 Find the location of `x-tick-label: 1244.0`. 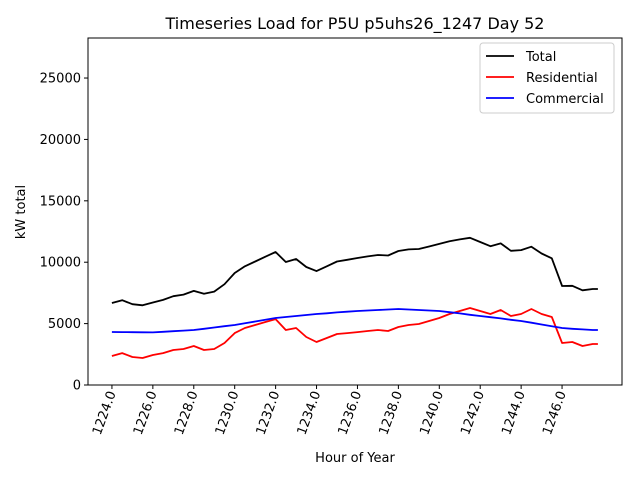

x-tick-label: 1244.0 is located at coordinates (514, 413).